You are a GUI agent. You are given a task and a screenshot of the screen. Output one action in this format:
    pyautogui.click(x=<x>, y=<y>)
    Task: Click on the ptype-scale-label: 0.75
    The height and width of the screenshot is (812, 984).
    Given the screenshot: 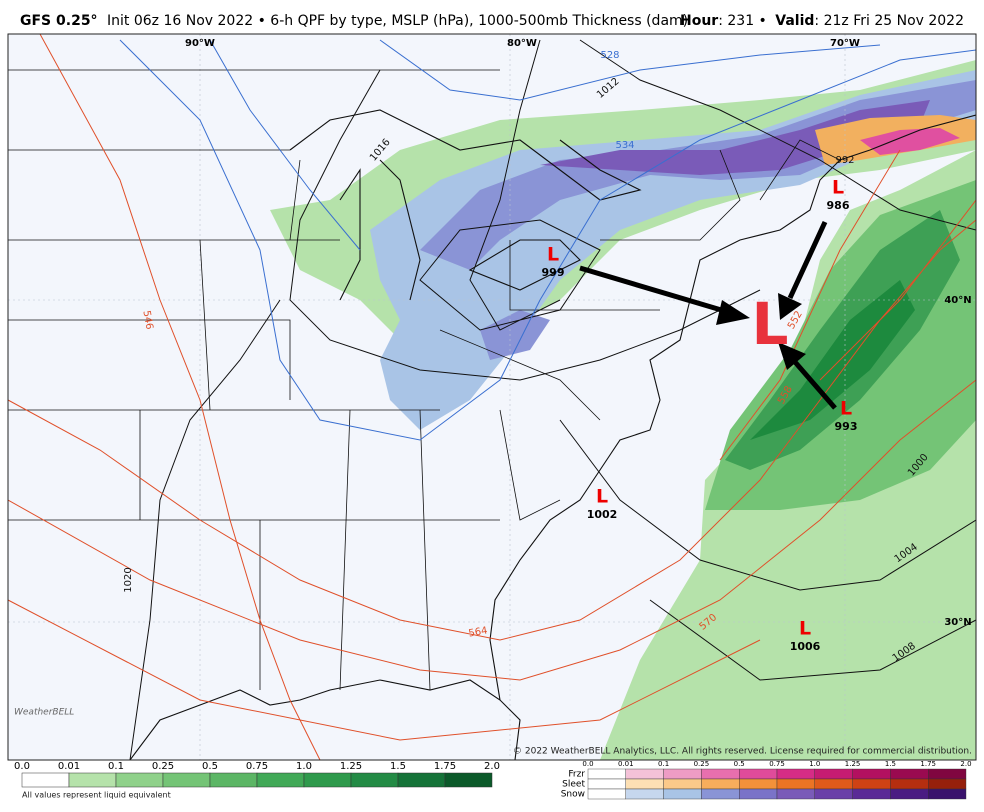 What is the action you would take?
    pyautogui.click(x=777, y=764)
    